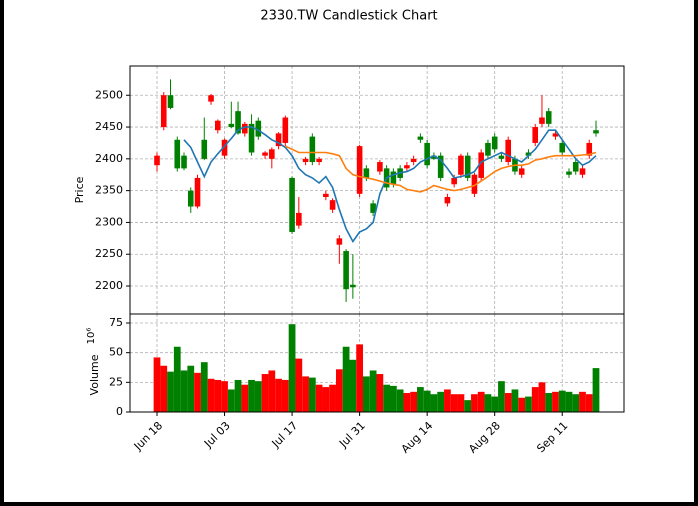  I want to click on y-tick-label: 2500, so click(109, 94).